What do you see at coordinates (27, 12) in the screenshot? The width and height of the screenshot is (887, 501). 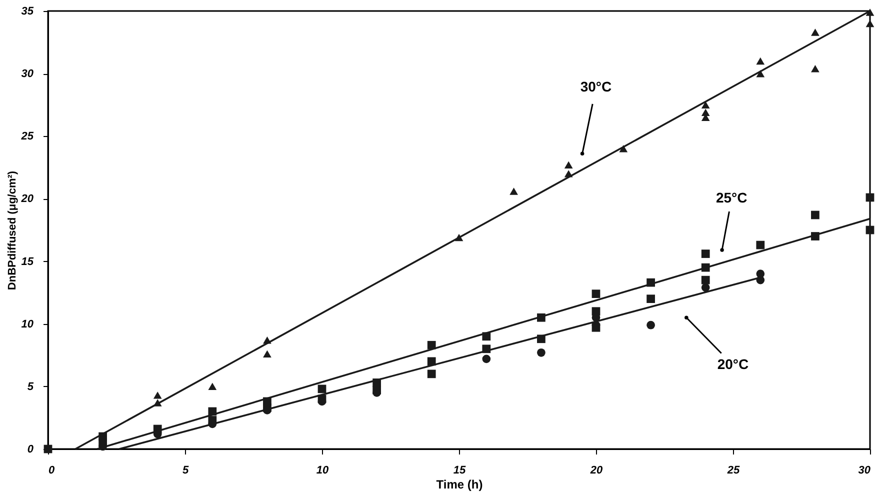 I see `y-tick-label: 35` at bounding box center [27, 12].